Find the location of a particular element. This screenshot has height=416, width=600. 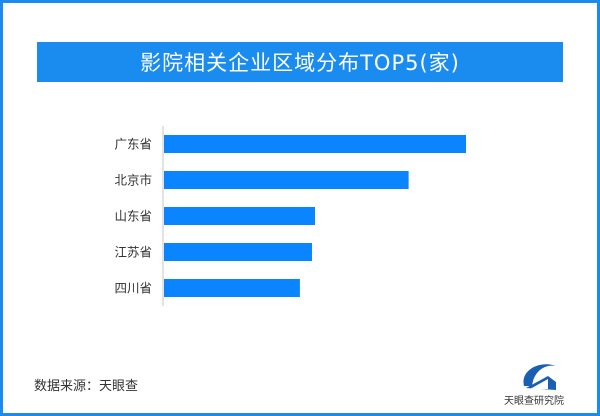

category-label: 广东省 is located at coordinates (133, 144).